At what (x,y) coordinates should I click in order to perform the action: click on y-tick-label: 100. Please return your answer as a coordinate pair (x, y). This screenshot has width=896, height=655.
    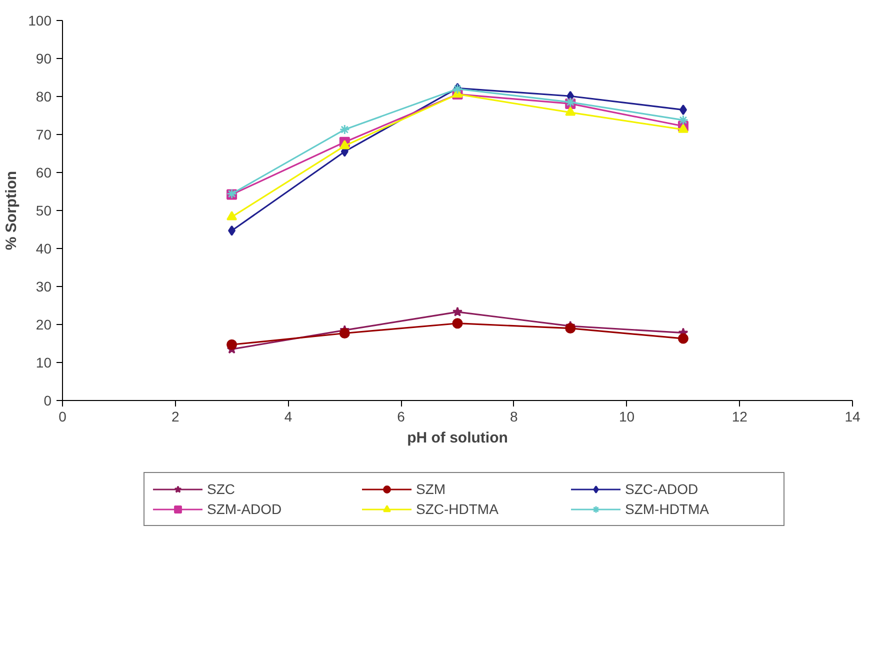
    Looking at the image, I should click on (40, 20).